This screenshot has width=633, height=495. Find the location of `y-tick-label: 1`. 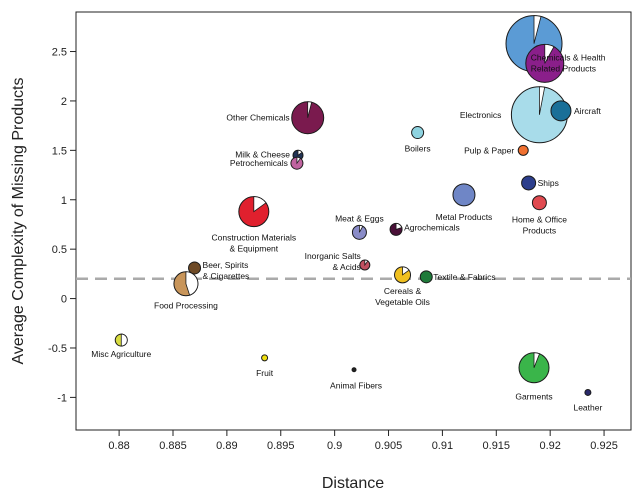

y-tick-label: 1 is located at coordinates (64, 201).